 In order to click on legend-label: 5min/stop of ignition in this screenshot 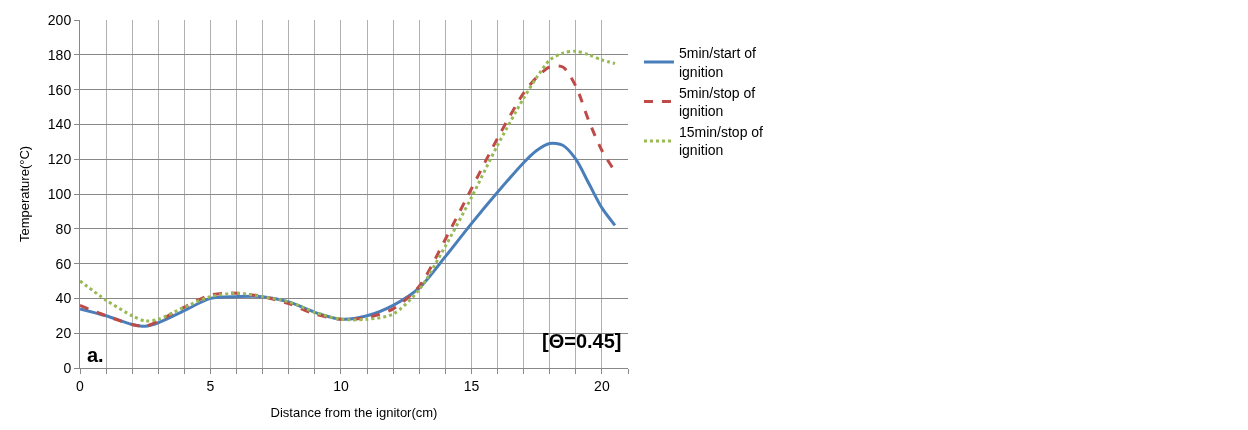, I will do `click(717, 102)`.